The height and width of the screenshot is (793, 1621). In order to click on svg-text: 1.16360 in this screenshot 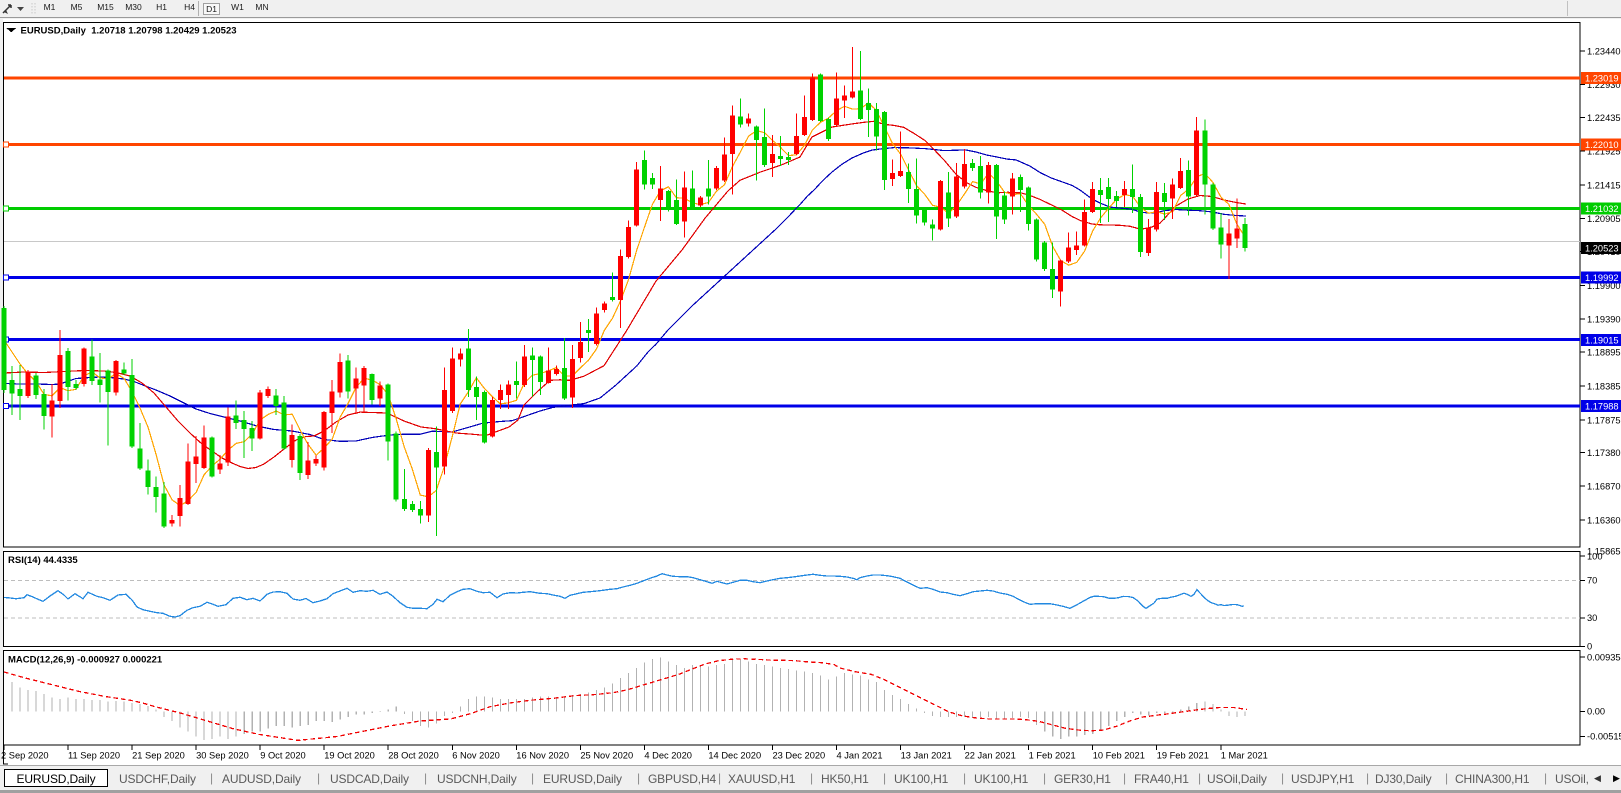, I will do `click(1604, 520)`.